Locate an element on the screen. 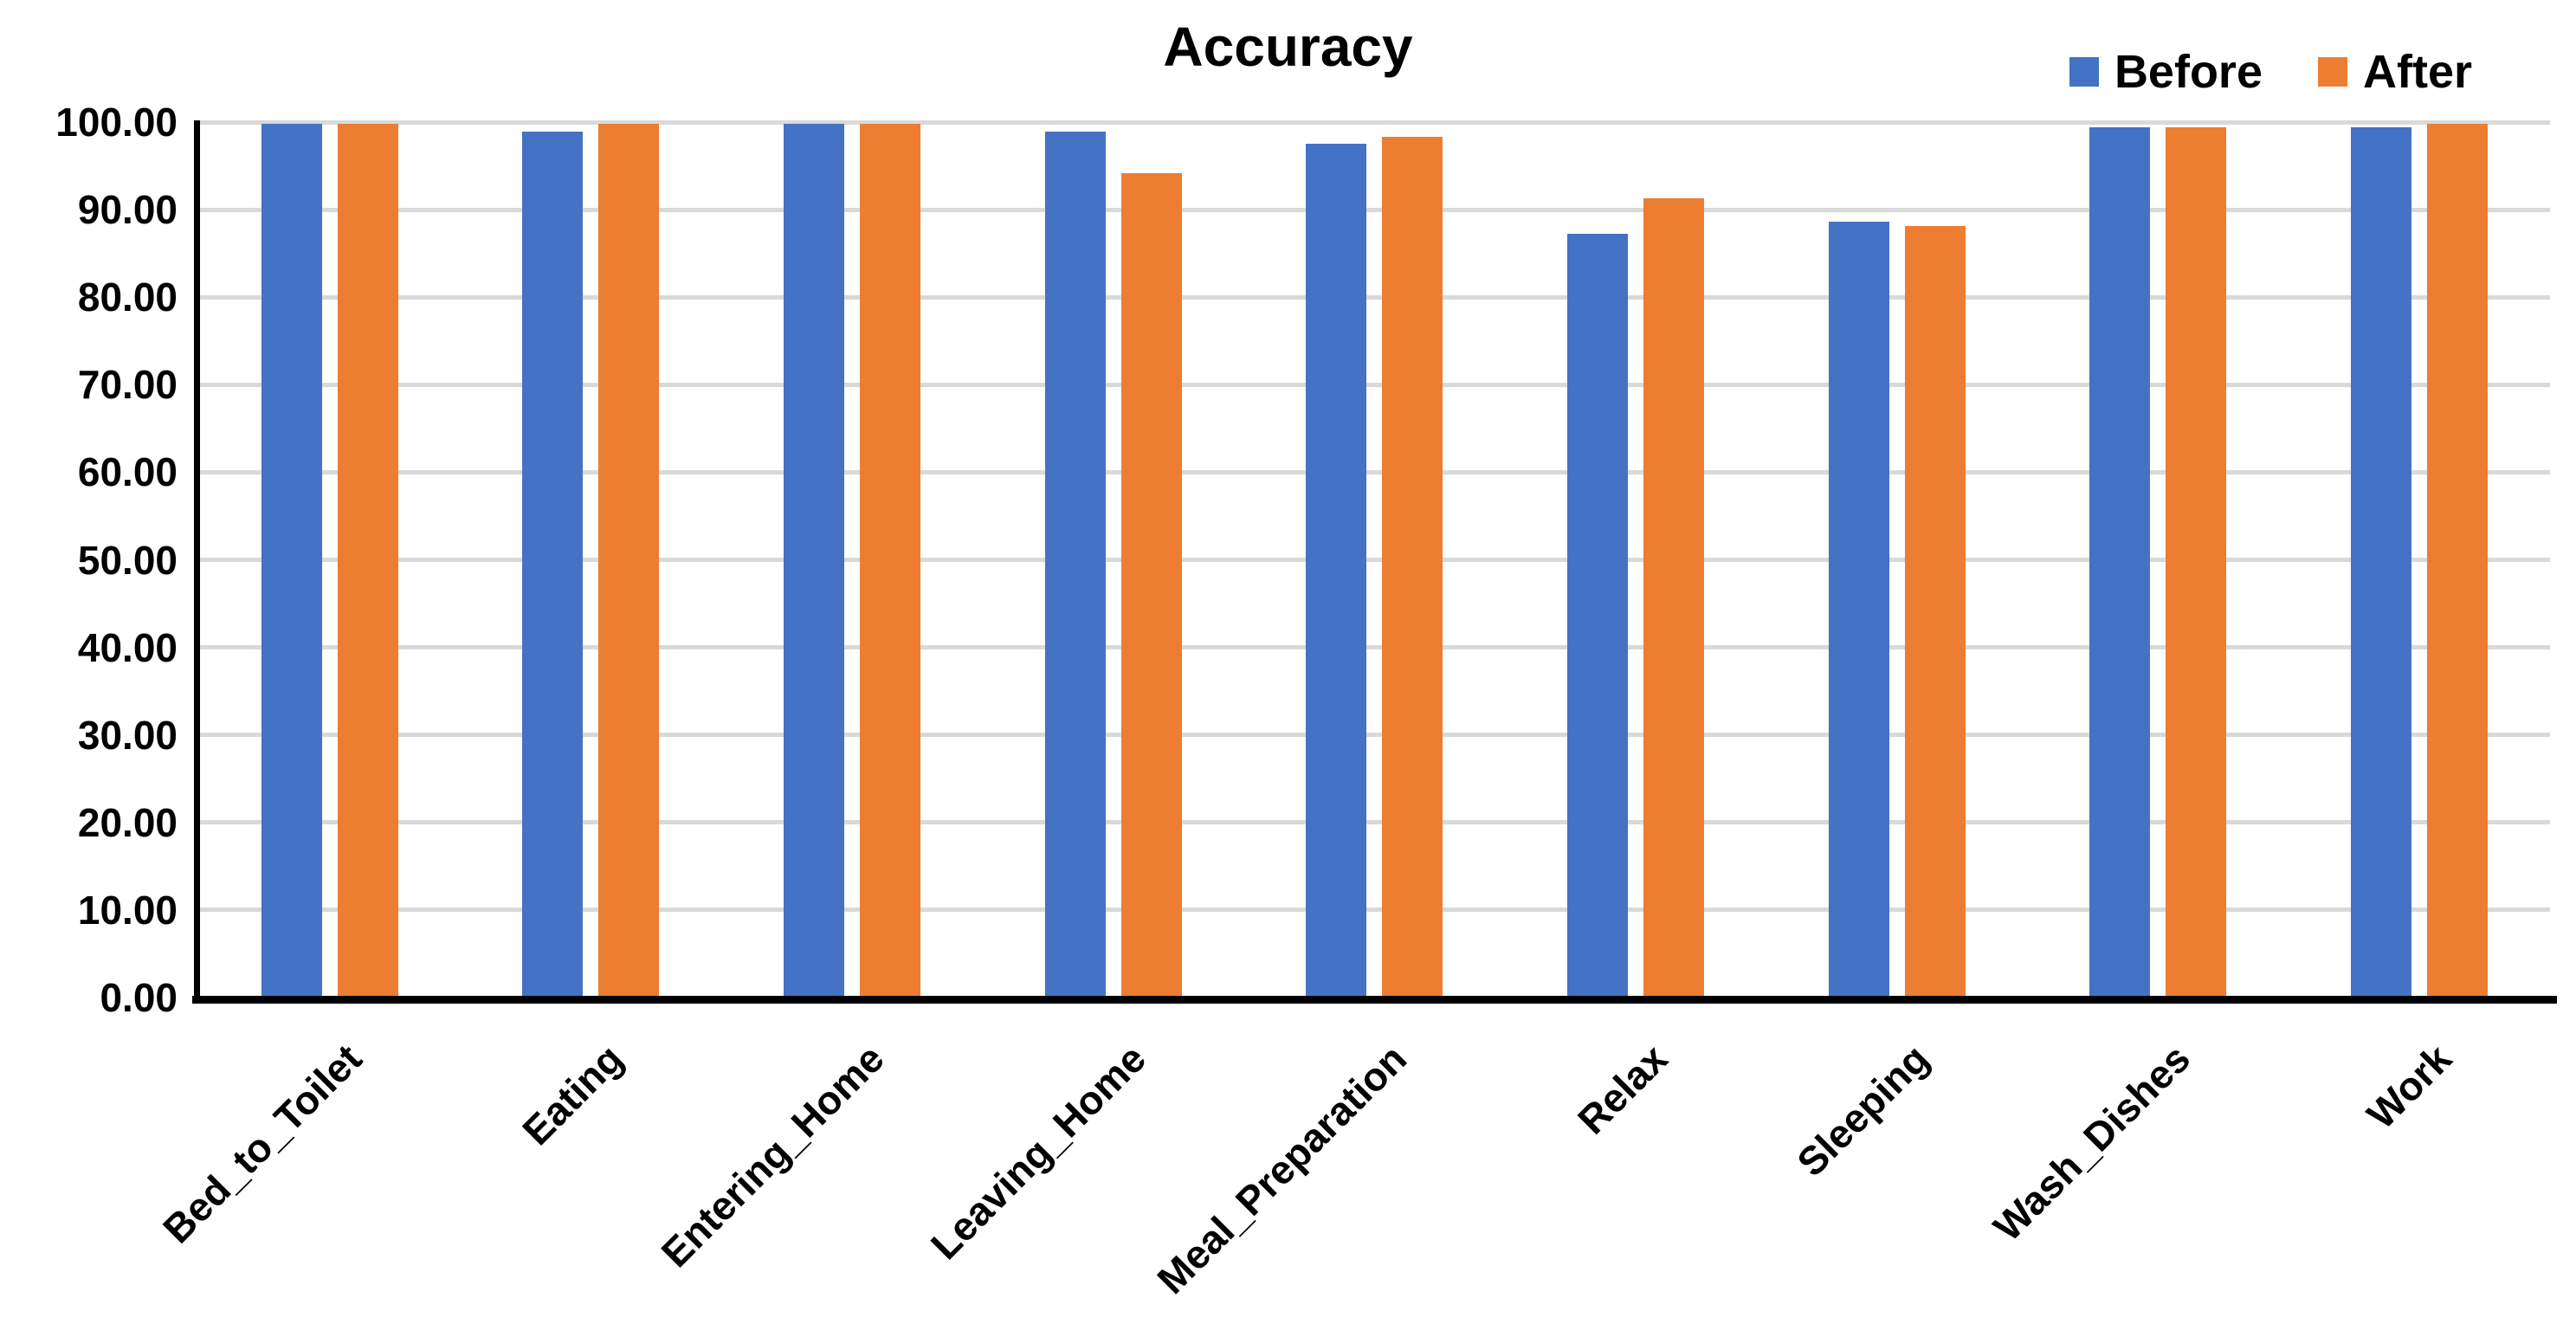  y-tick-label-50: 50.00 is located at coordinates (128, 560).